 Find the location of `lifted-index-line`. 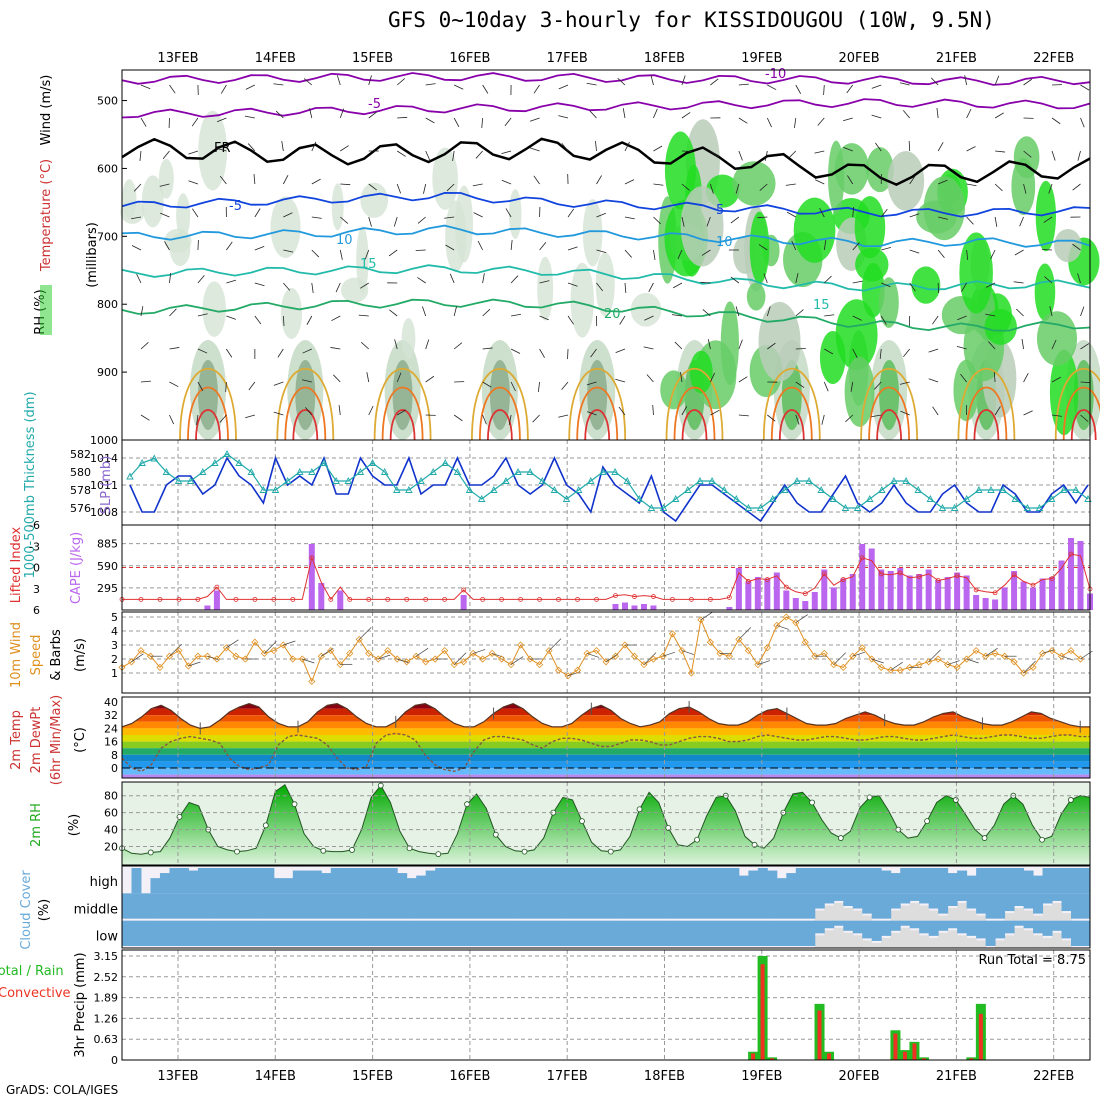

lifted-index-line is located at coordinates (606, 577).